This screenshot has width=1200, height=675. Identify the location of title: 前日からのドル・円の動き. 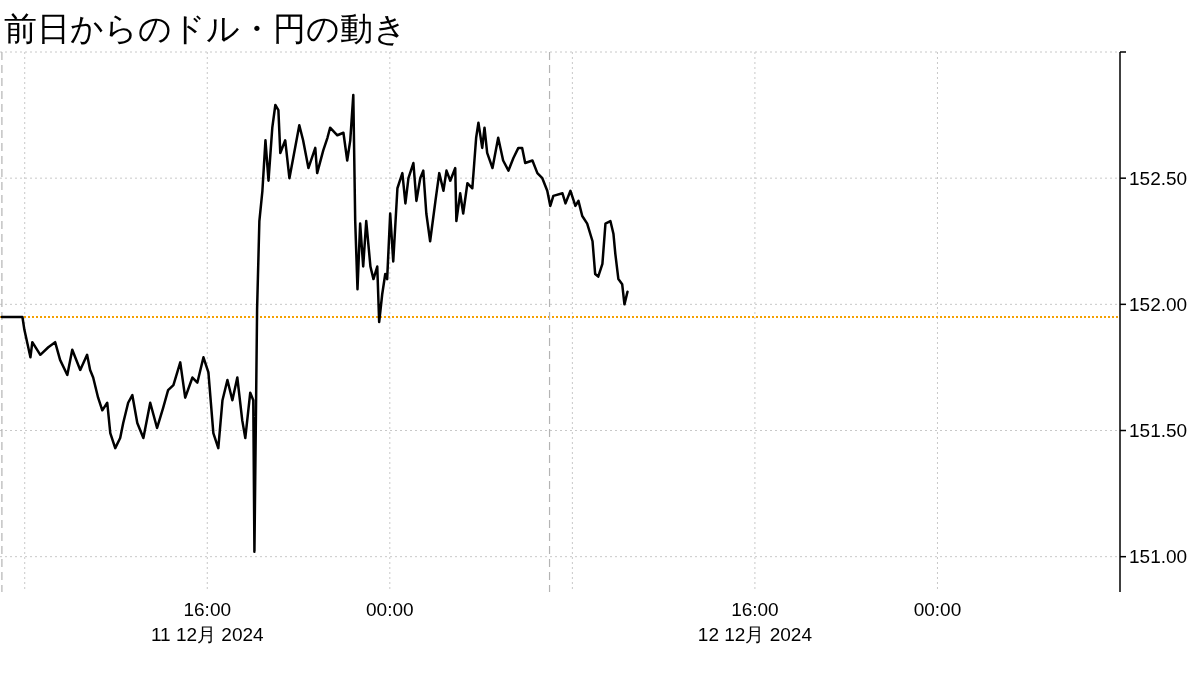
(205, 29).